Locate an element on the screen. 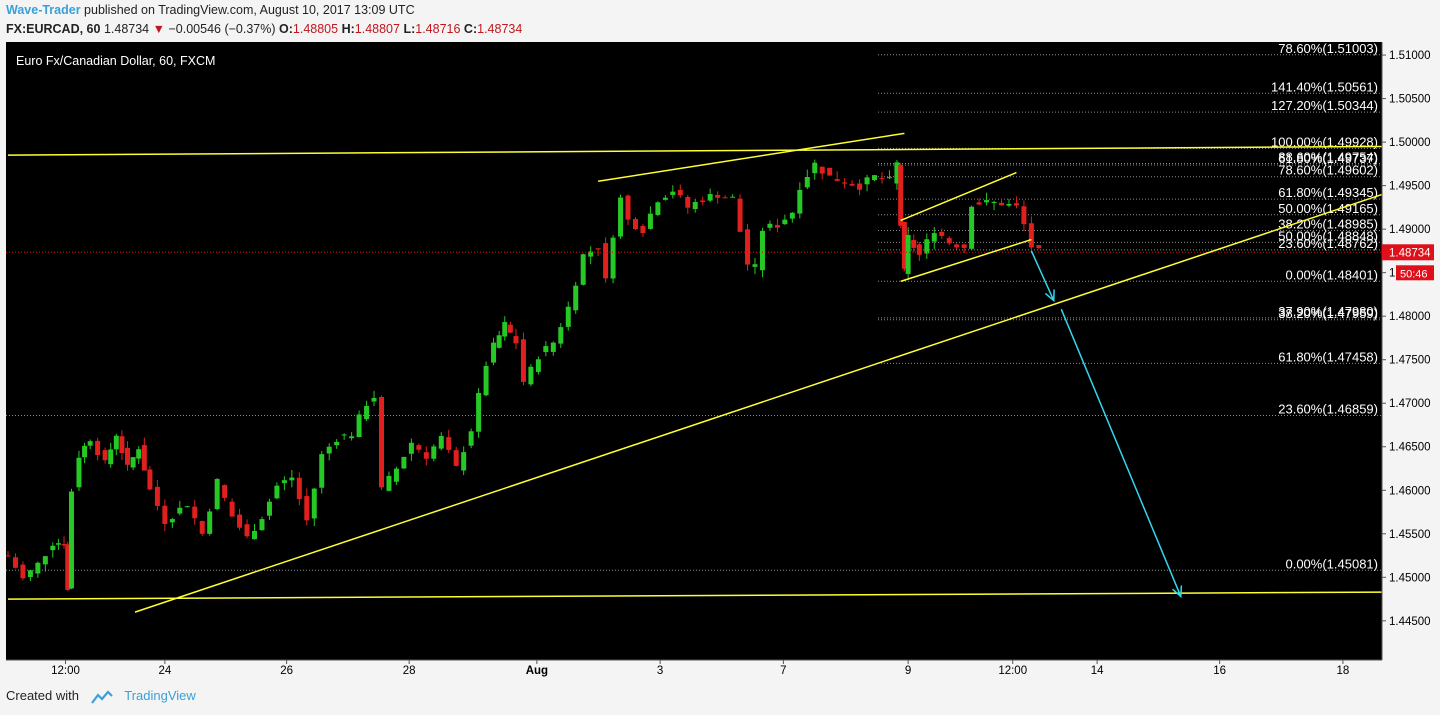 The width and height of the screenshot is (1440, 715). tradingview-logo-icon is located at coordinates (101, 696).